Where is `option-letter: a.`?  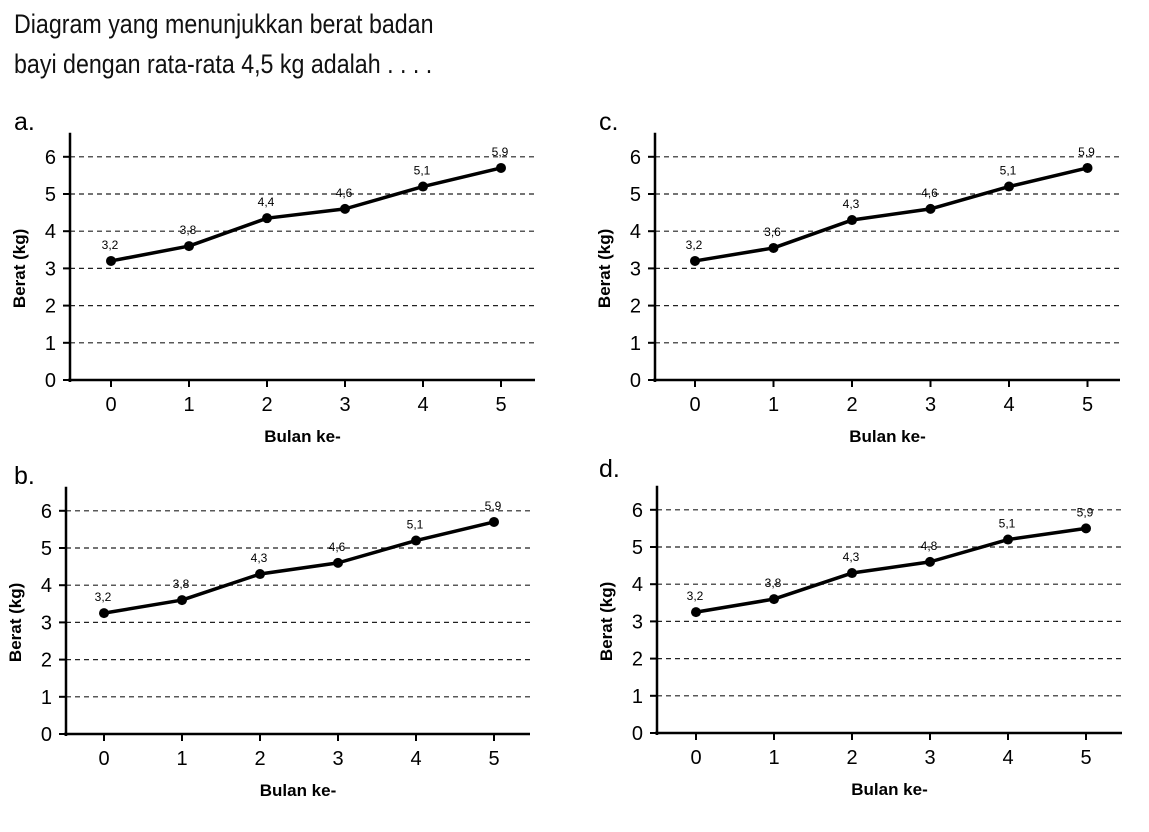
option-letter: a. is located at coordinates (24, 122).